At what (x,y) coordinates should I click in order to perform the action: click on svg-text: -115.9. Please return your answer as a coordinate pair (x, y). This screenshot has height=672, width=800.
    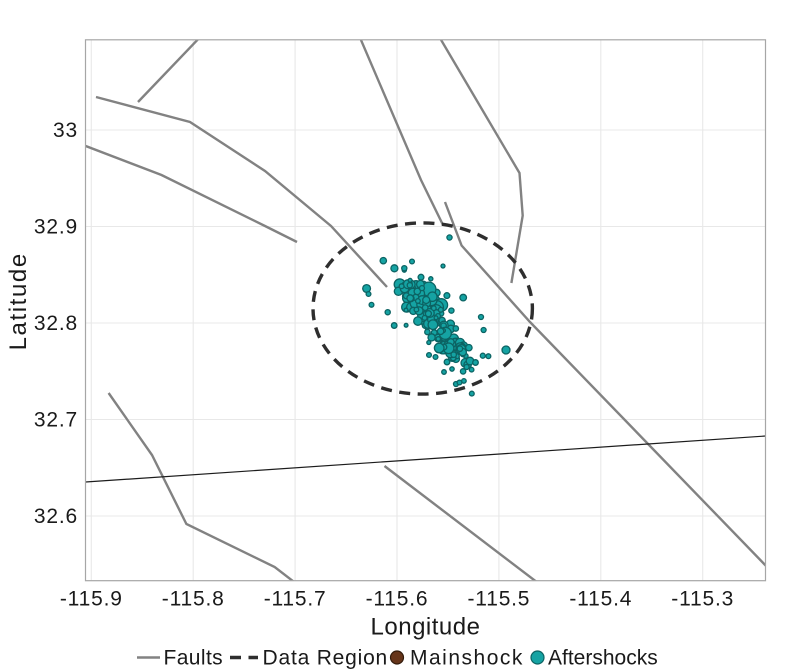
    Looking at the image, I should click on (91, 599).